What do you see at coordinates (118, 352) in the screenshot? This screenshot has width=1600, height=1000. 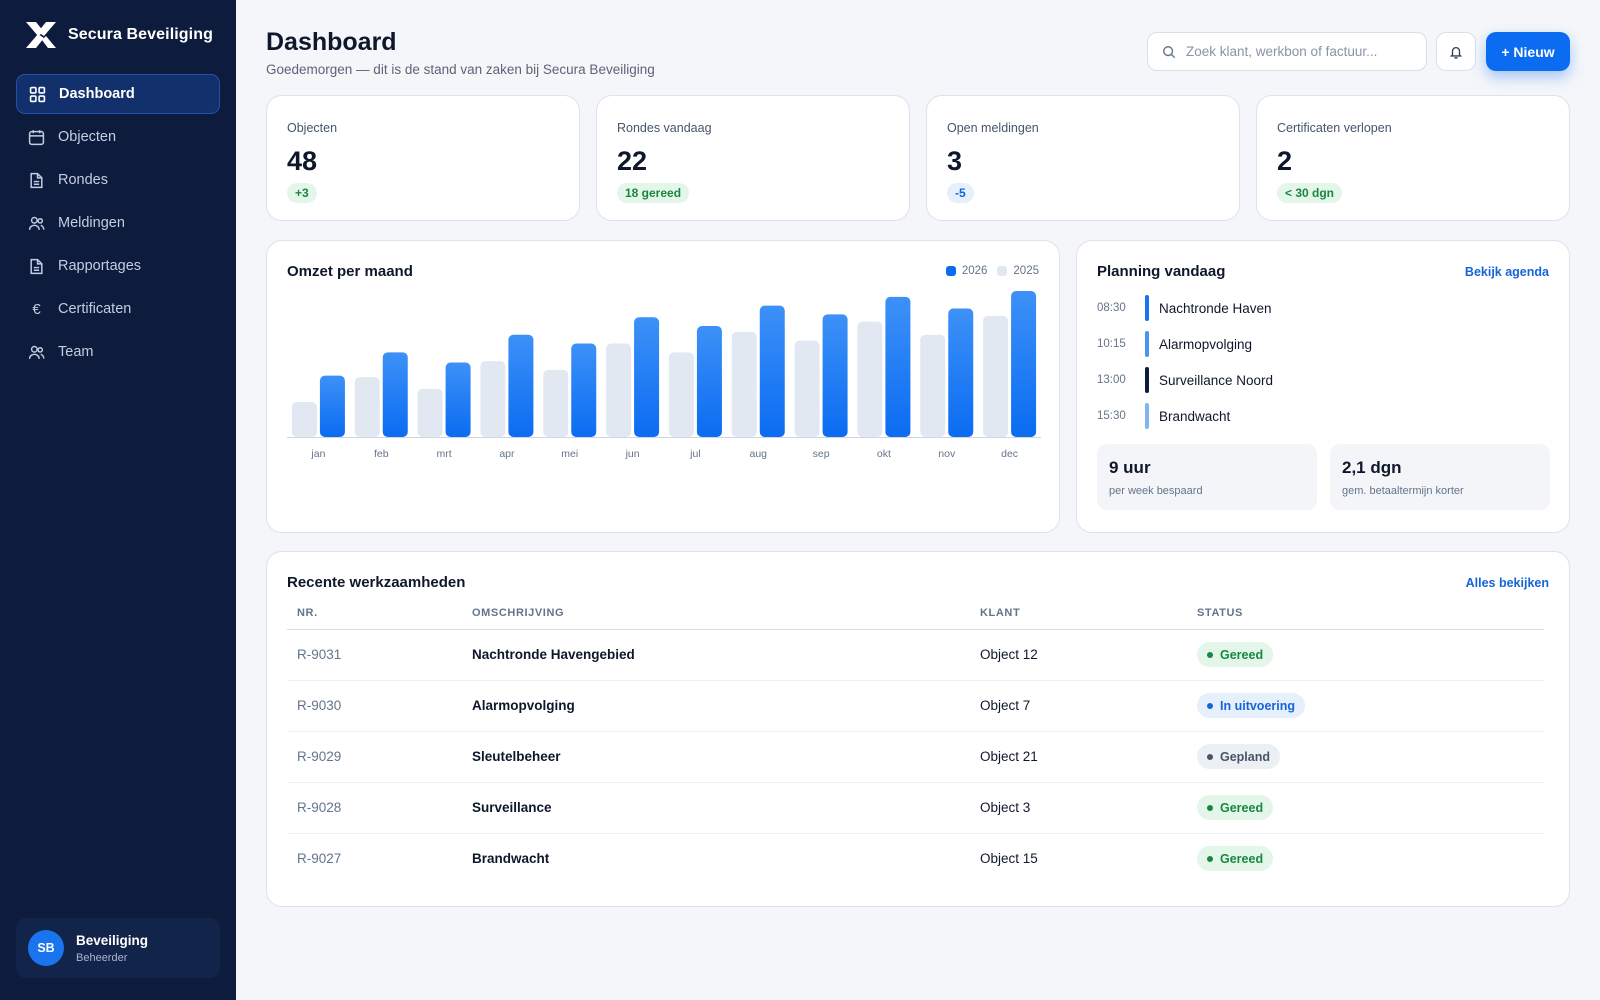 I see `sidebar-item-team: Team` at bounding box center [118, 352].